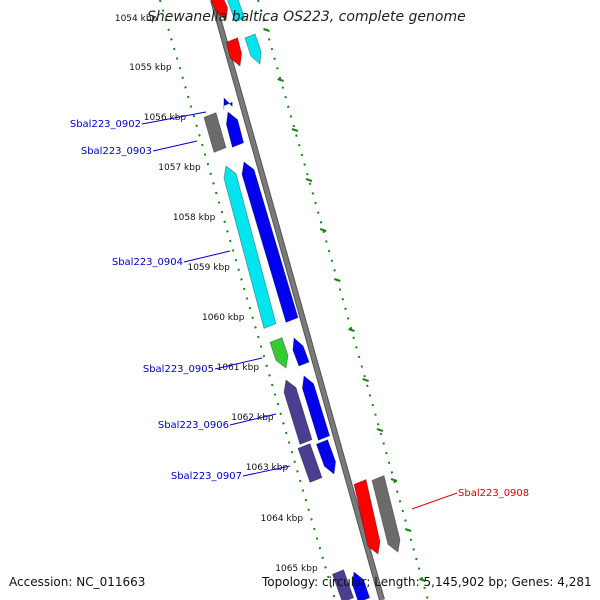 Image resolution: width=600 pixels, height=600 pixels. I want to click on gene-label: Sbal223_0903, so click(116, 151).